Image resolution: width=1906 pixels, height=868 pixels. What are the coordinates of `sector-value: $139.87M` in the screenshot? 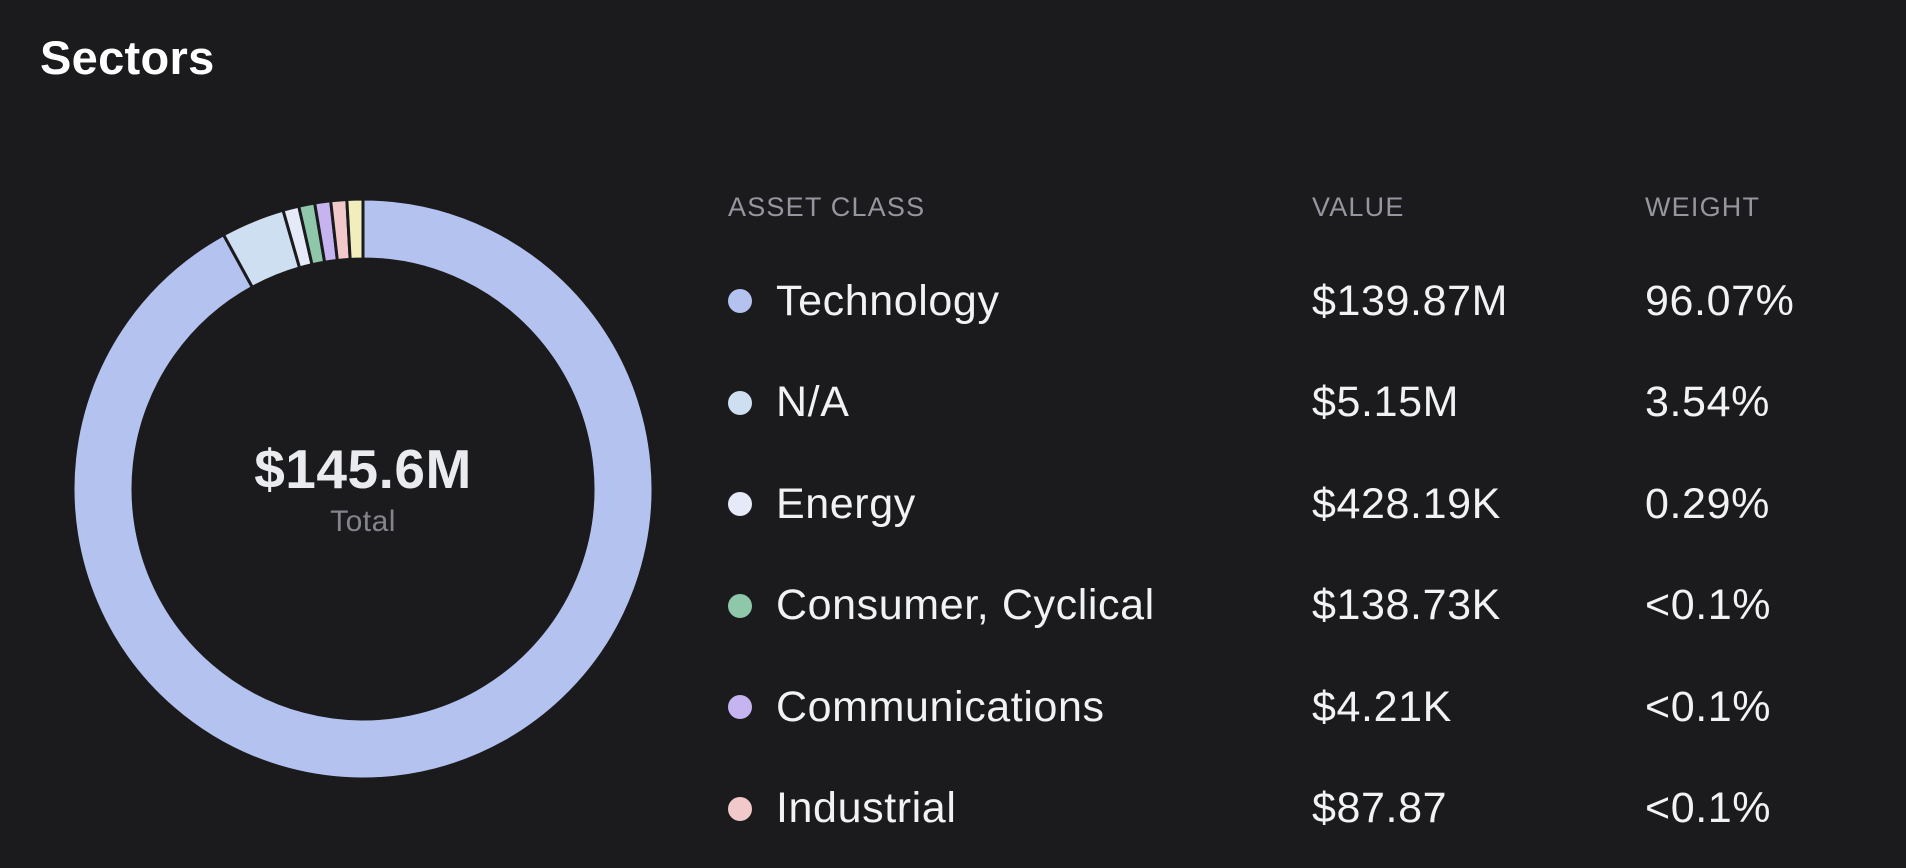 It's located at (1410, 300).